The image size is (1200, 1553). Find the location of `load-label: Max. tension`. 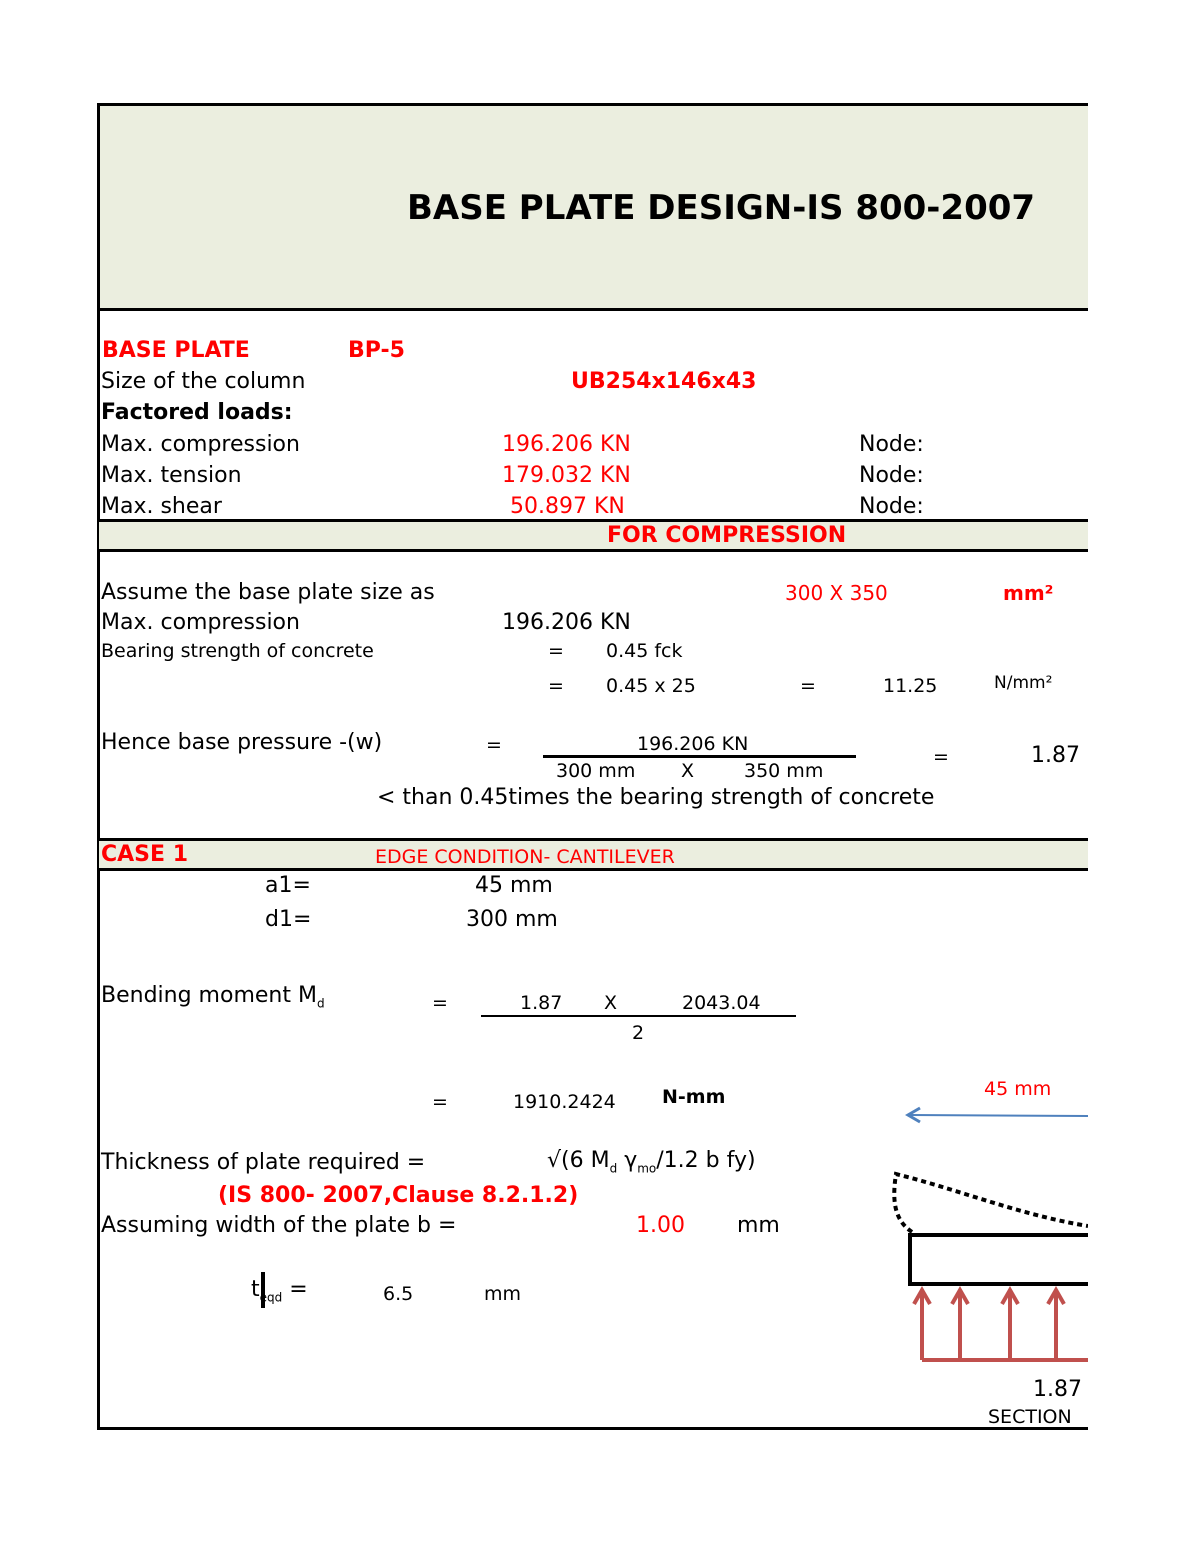

load-label: Max. tension is located at coordinates (171, 475).